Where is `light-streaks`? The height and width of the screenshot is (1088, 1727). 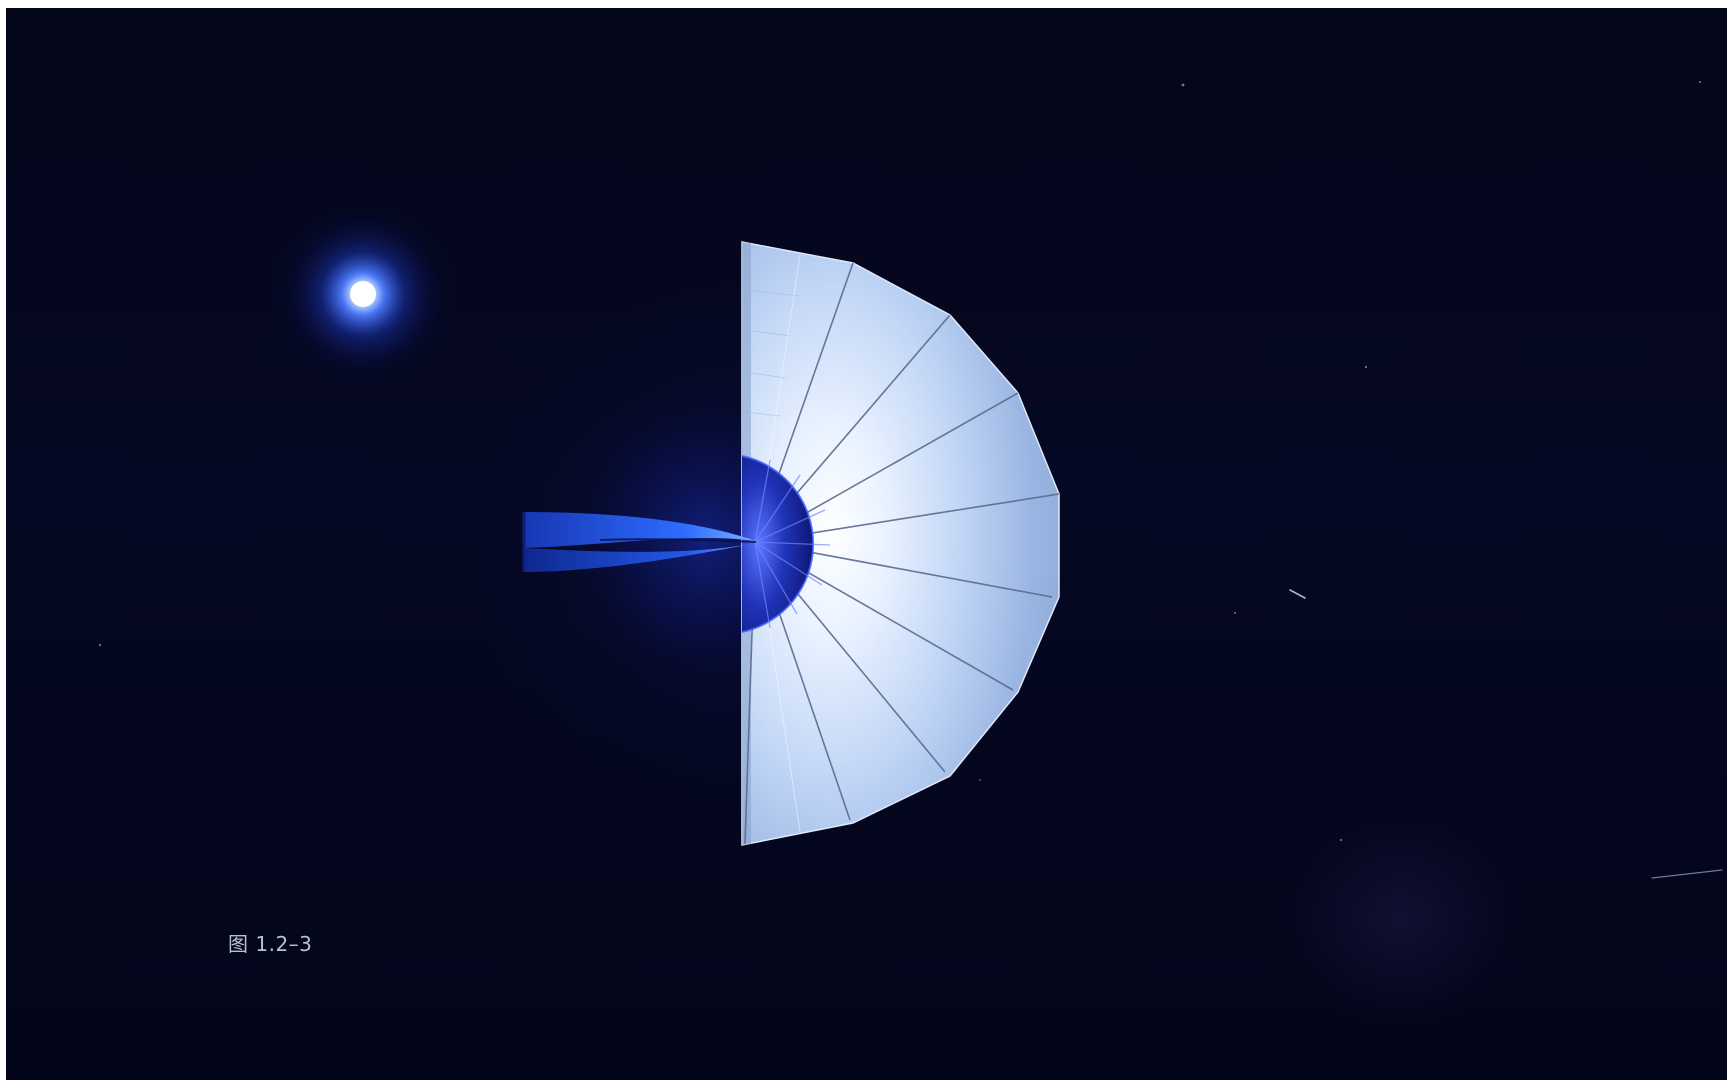
light-streaks is located at coordinates (1506, 734).